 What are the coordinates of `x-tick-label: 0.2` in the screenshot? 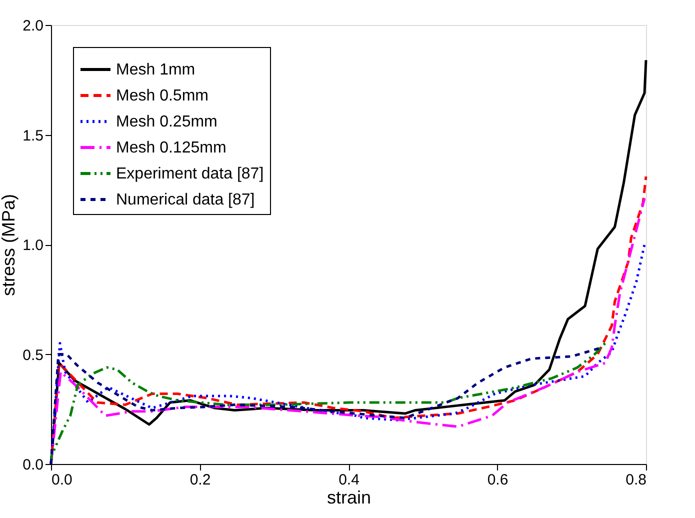 It's located at (200, 480).